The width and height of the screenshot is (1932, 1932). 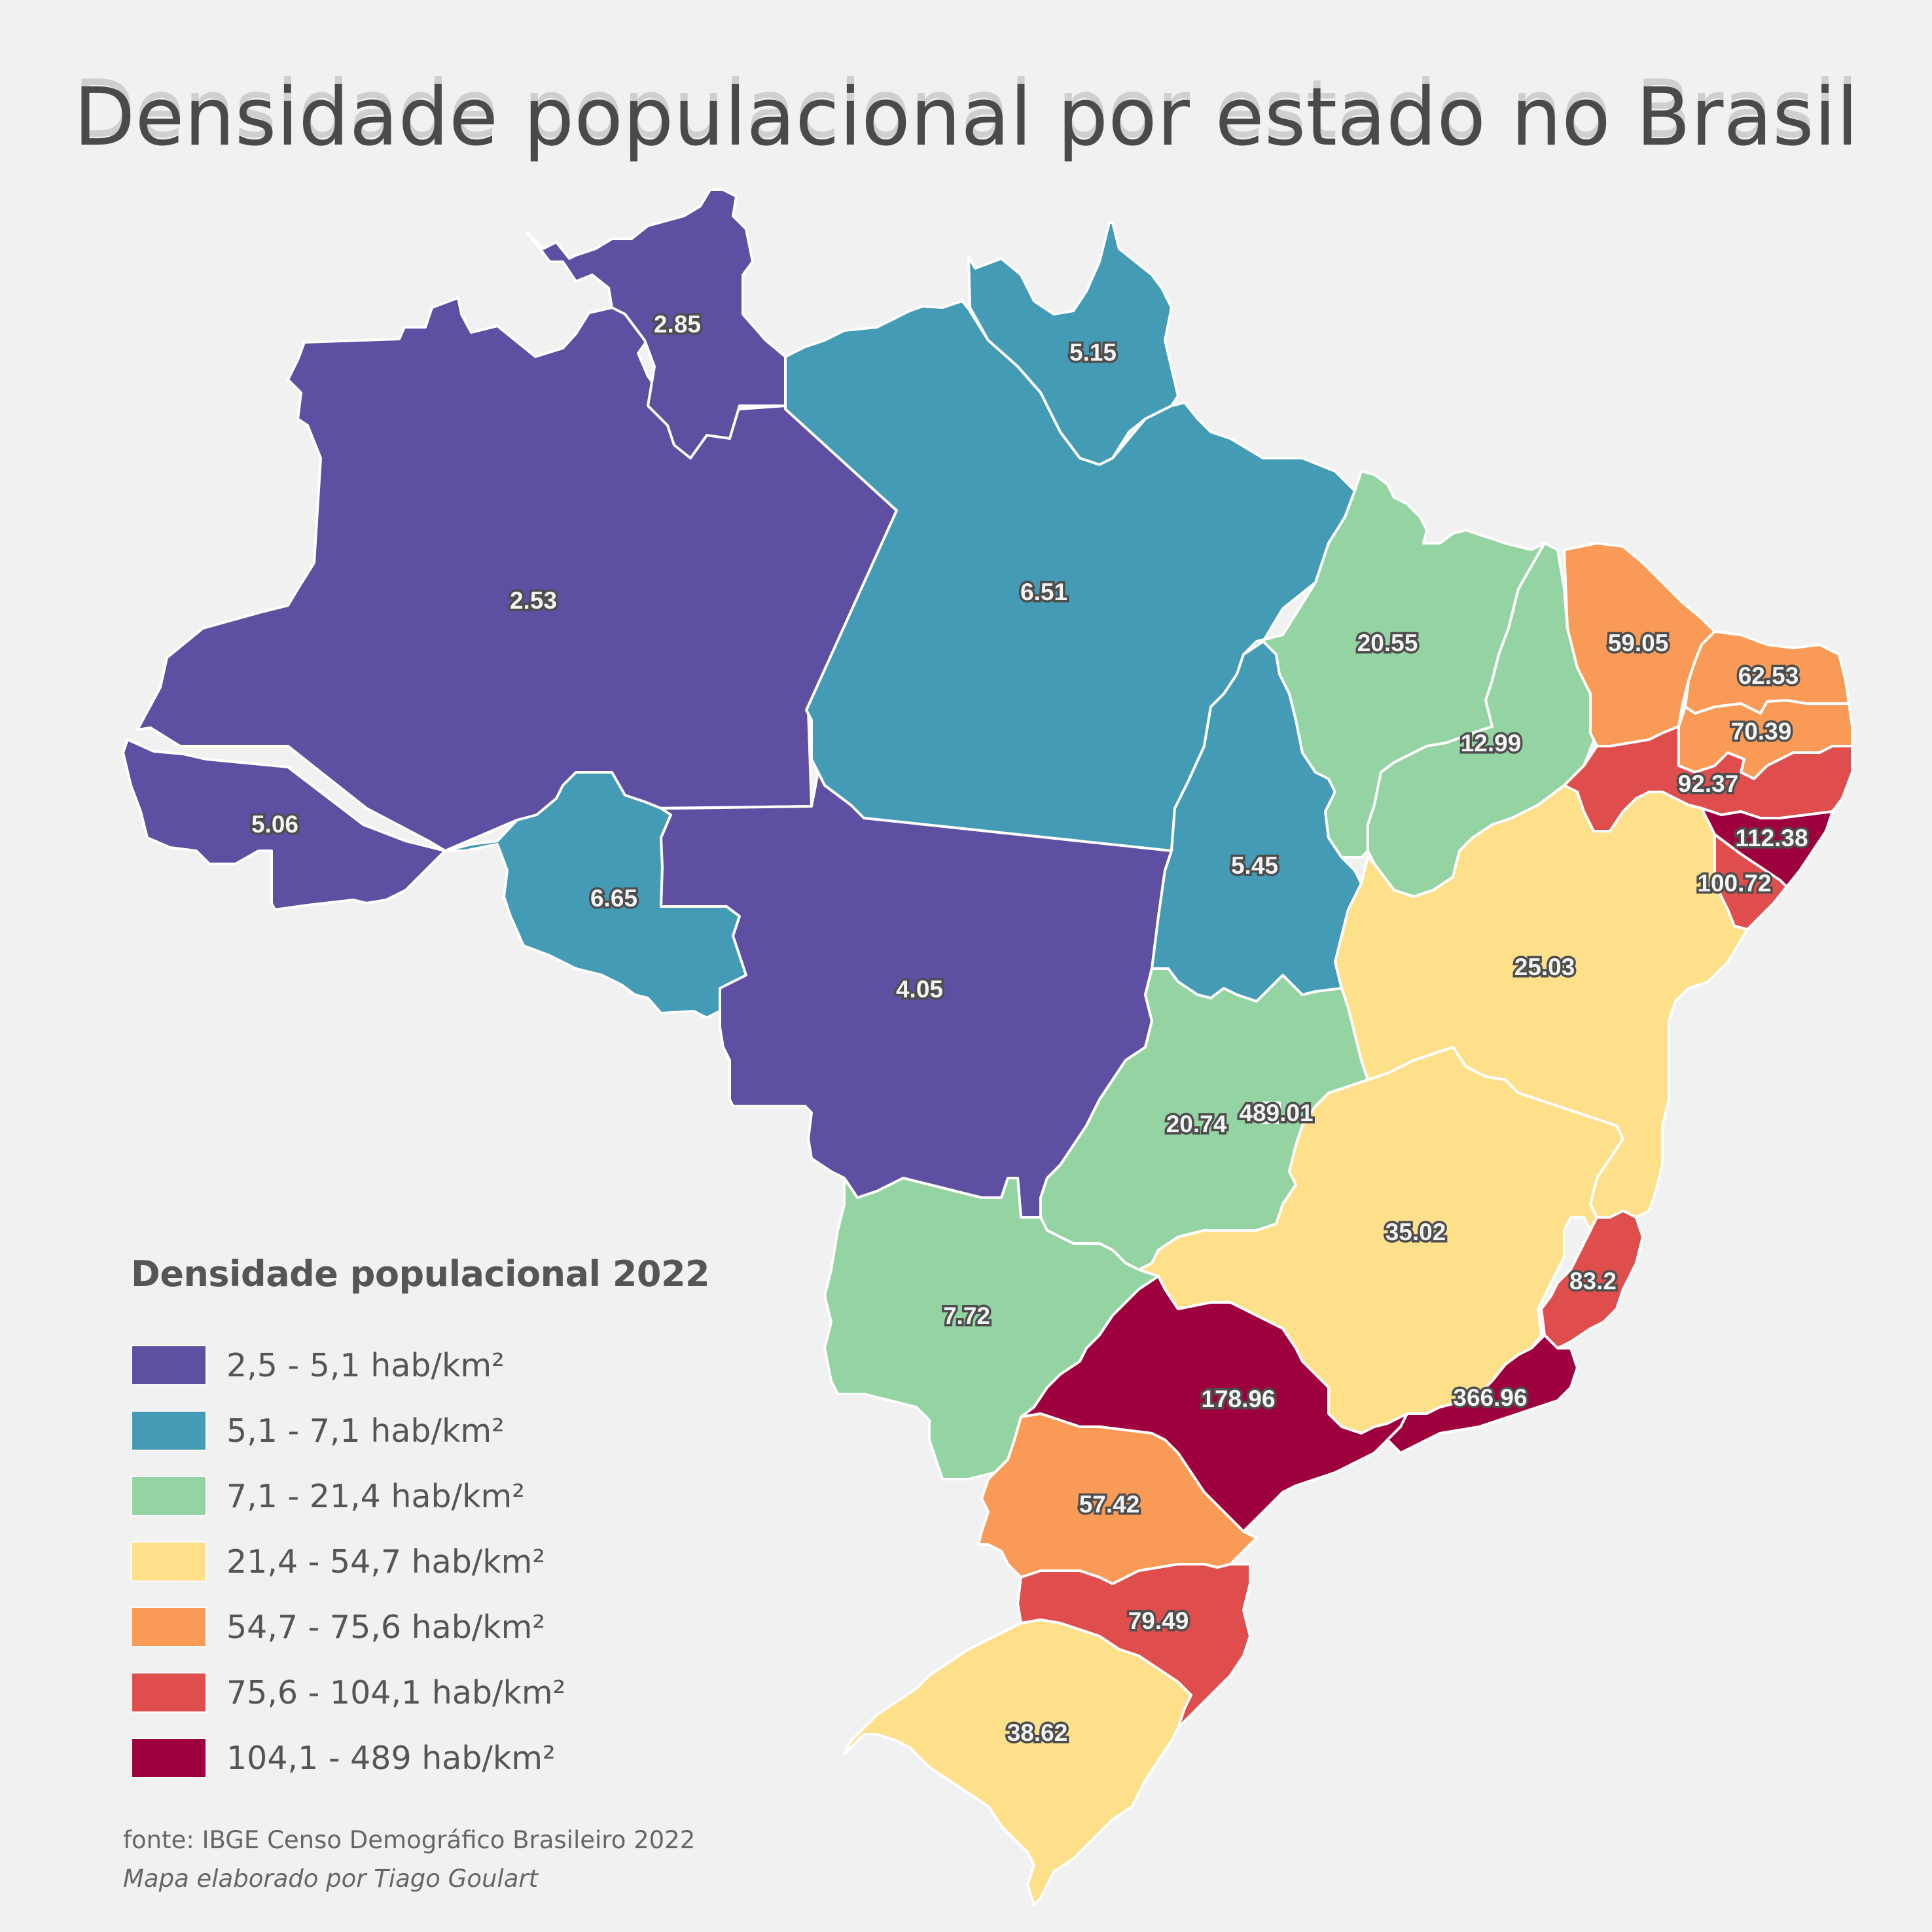 I want to click on label-al: 112.38, so click(x=1771, y=838).